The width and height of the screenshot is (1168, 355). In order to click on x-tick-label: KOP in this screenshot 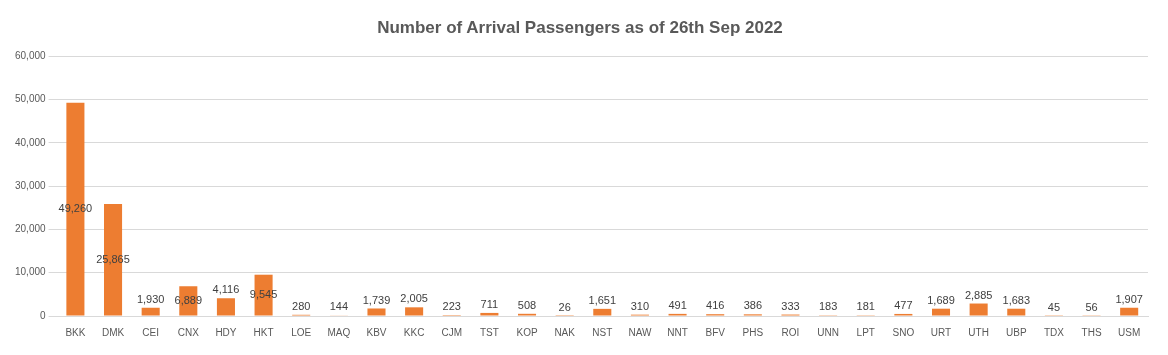, I will do `click(527, 332)`.